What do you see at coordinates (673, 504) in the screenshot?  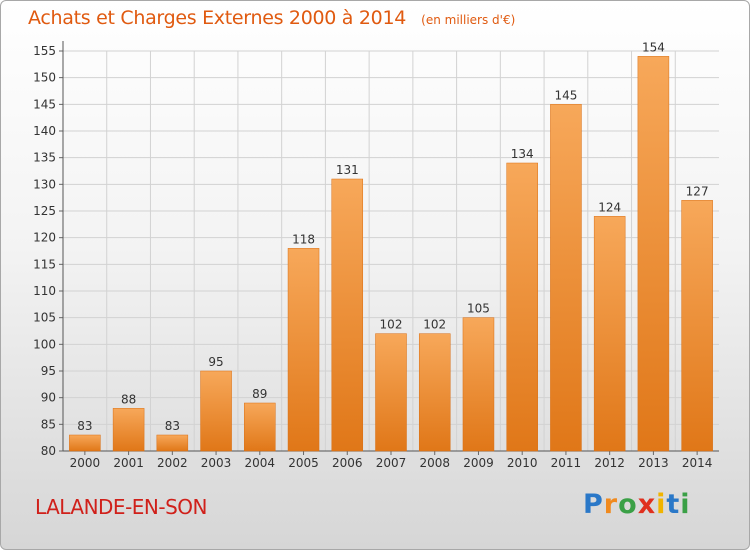 I see `brand-letter: t` at bounding box center [673, 504].